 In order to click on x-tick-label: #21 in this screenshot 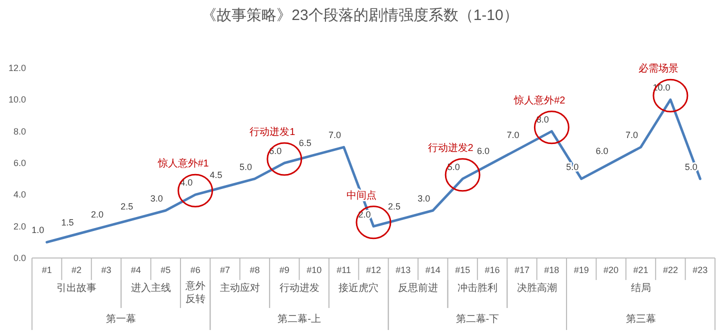, I will do `click(640, 270)`.